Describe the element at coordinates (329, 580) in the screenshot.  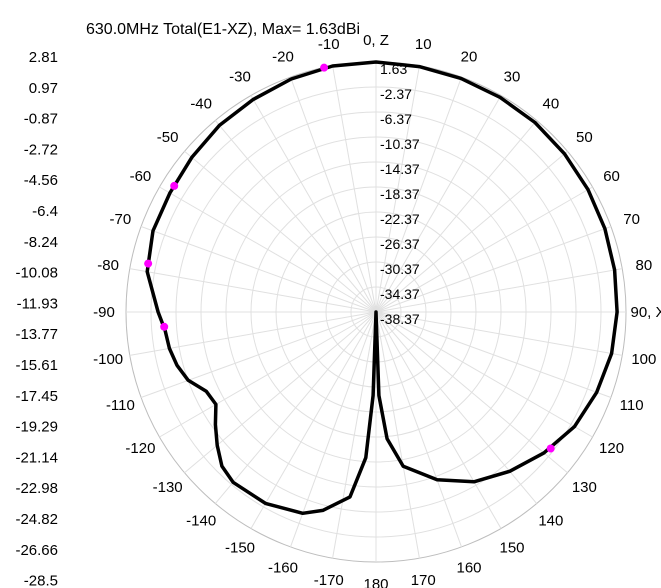
I see `angle-label: -170` at that location.